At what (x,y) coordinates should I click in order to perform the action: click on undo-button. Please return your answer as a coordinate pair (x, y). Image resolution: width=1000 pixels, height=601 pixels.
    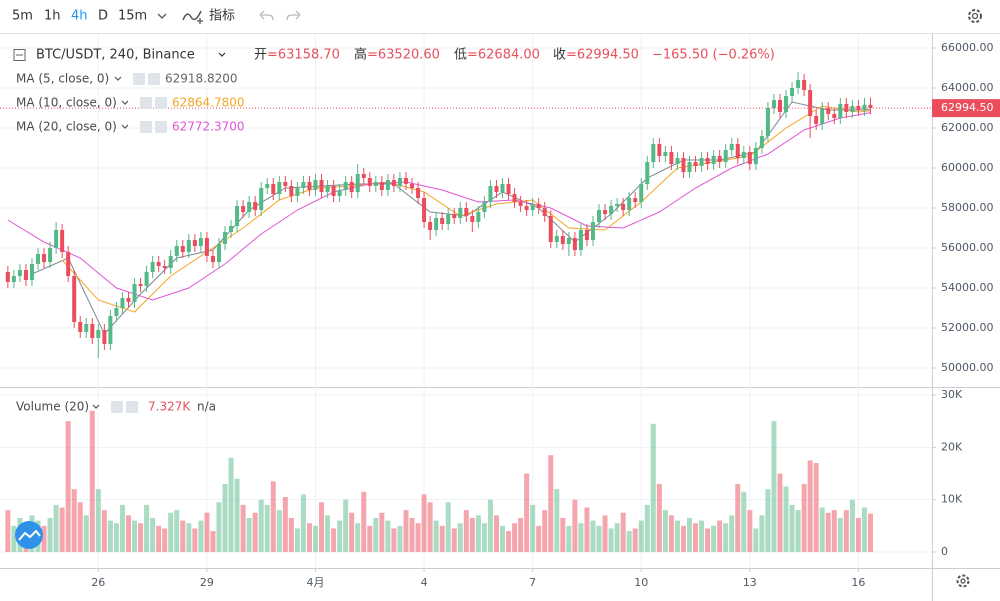
    Looking at the image, I should click on (266, 15).